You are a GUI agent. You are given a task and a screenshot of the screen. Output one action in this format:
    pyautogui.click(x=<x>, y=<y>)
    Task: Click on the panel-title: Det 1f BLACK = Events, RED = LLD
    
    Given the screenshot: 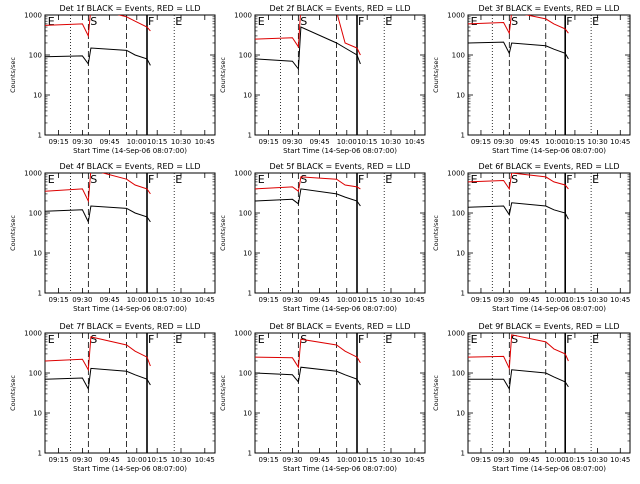 What is the action you would take?
    pyautogui.click(x=129, y=8)
    